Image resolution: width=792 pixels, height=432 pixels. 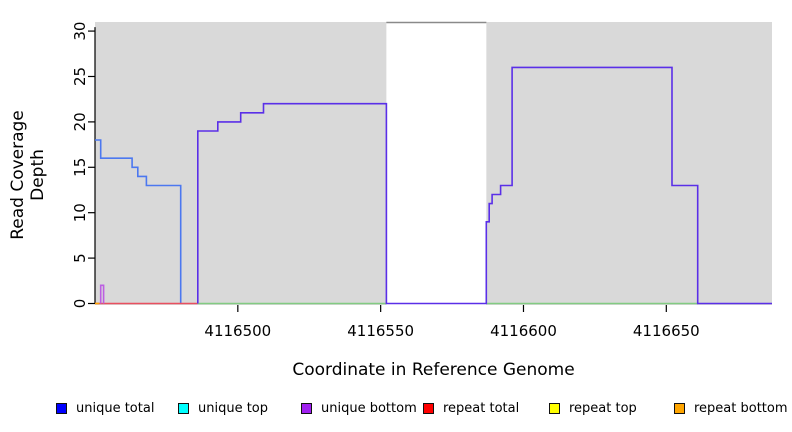 What do you see at coordinates (80, 304) in the screenshot?
I see `y-tick-label: 0` at bounding box center [80, 304].